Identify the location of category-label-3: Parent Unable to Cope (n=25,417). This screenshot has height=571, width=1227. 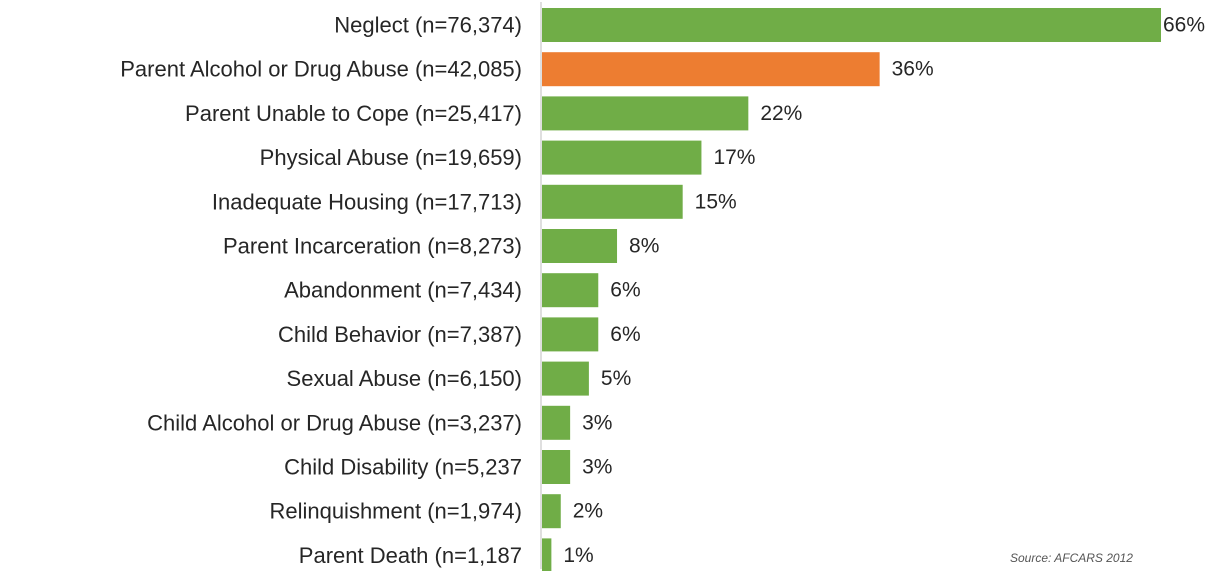
(353, 113).